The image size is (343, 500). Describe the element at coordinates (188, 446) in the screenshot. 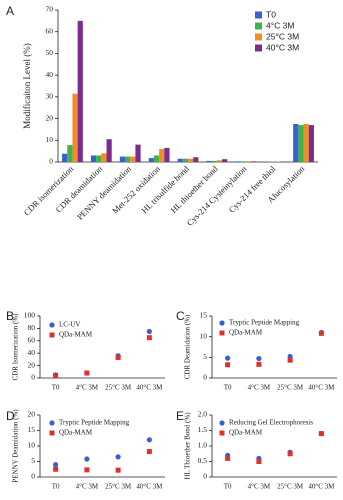

I see `y-axis-title: HL Thioether Bond (%)` at that location.